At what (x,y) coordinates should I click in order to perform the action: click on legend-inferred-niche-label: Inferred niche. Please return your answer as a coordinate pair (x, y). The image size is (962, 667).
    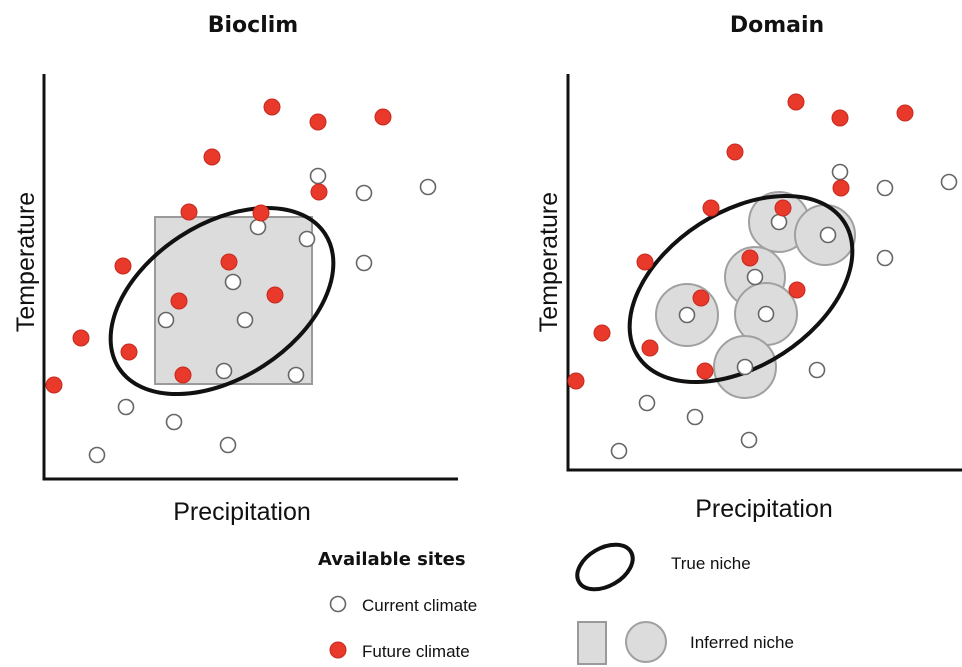
    Looking at the image, I should click on (742, 642).